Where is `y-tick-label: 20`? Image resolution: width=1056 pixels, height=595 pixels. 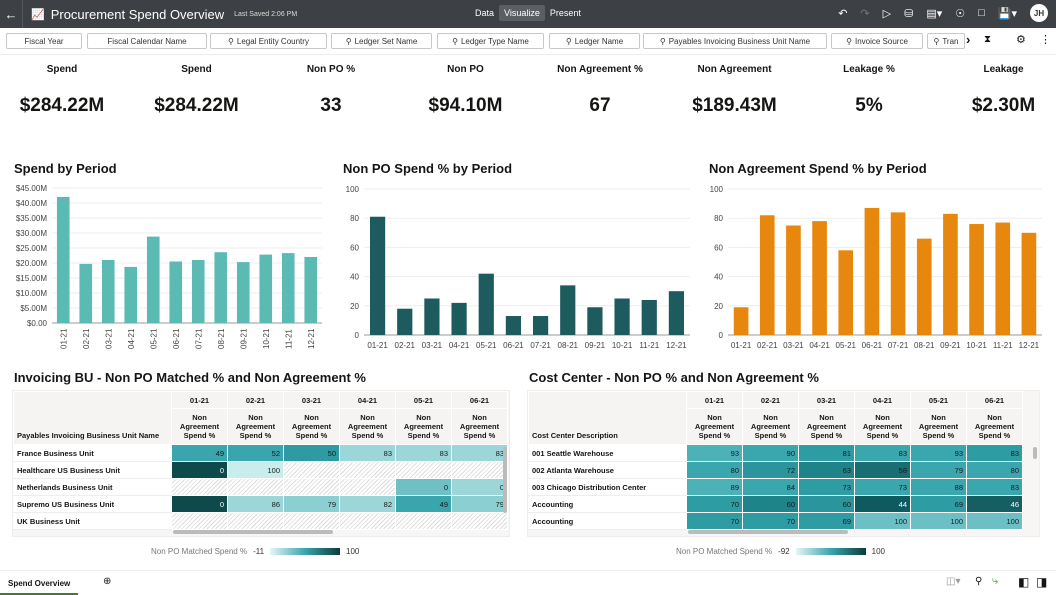 y-tick-label: 20 is located at coordinates (718, 306).